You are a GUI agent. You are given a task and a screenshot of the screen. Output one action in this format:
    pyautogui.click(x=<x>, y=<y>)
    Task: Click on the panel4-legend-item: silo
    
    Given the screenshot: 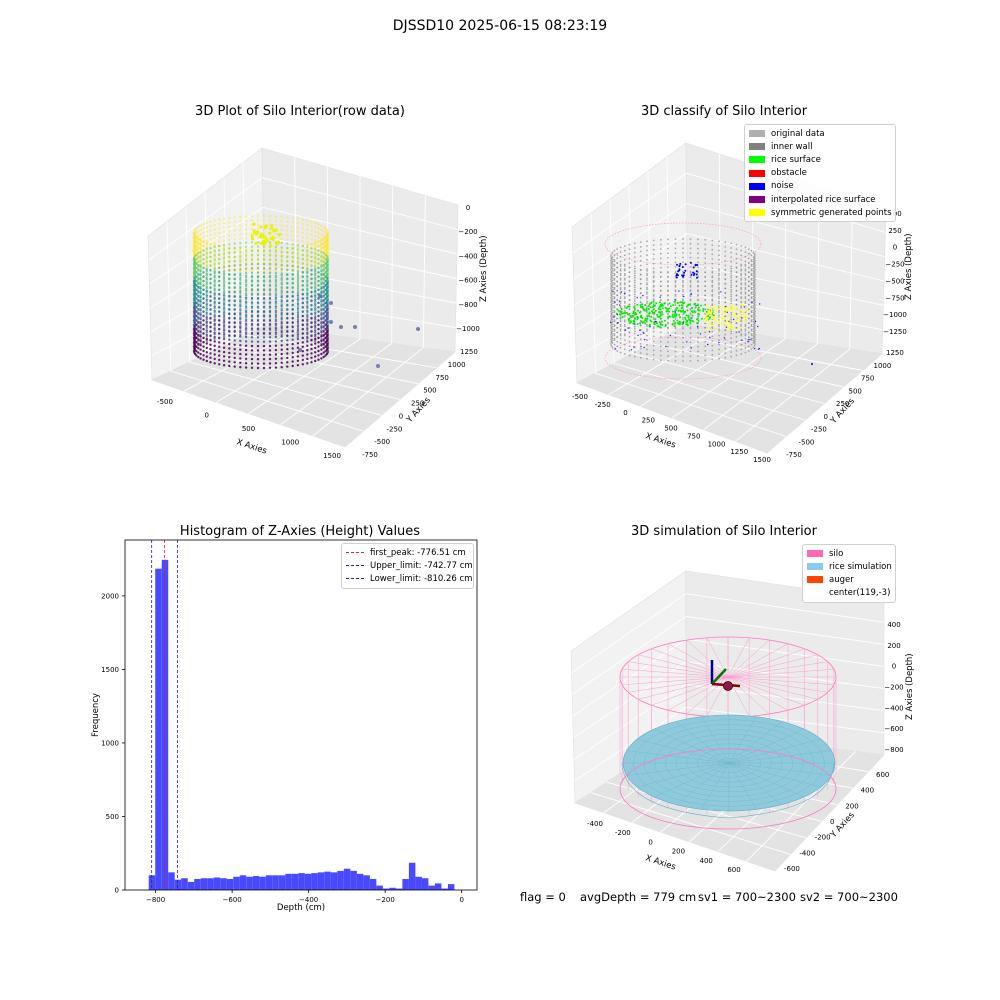 What is the action you would take?
    pyautogui.click(x=849, y=553)
    